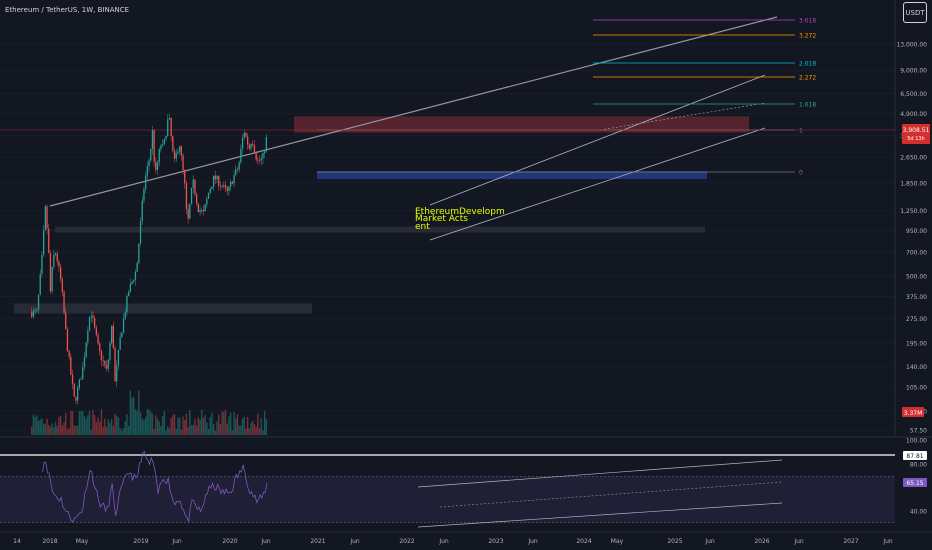 Image resolution: width=932 pixels, height=550 pixels. What do you see at coordinates (913, 114) in the screenshot?
I see `price-tick-label: 4,900.00` at bounding box center [913, 114].